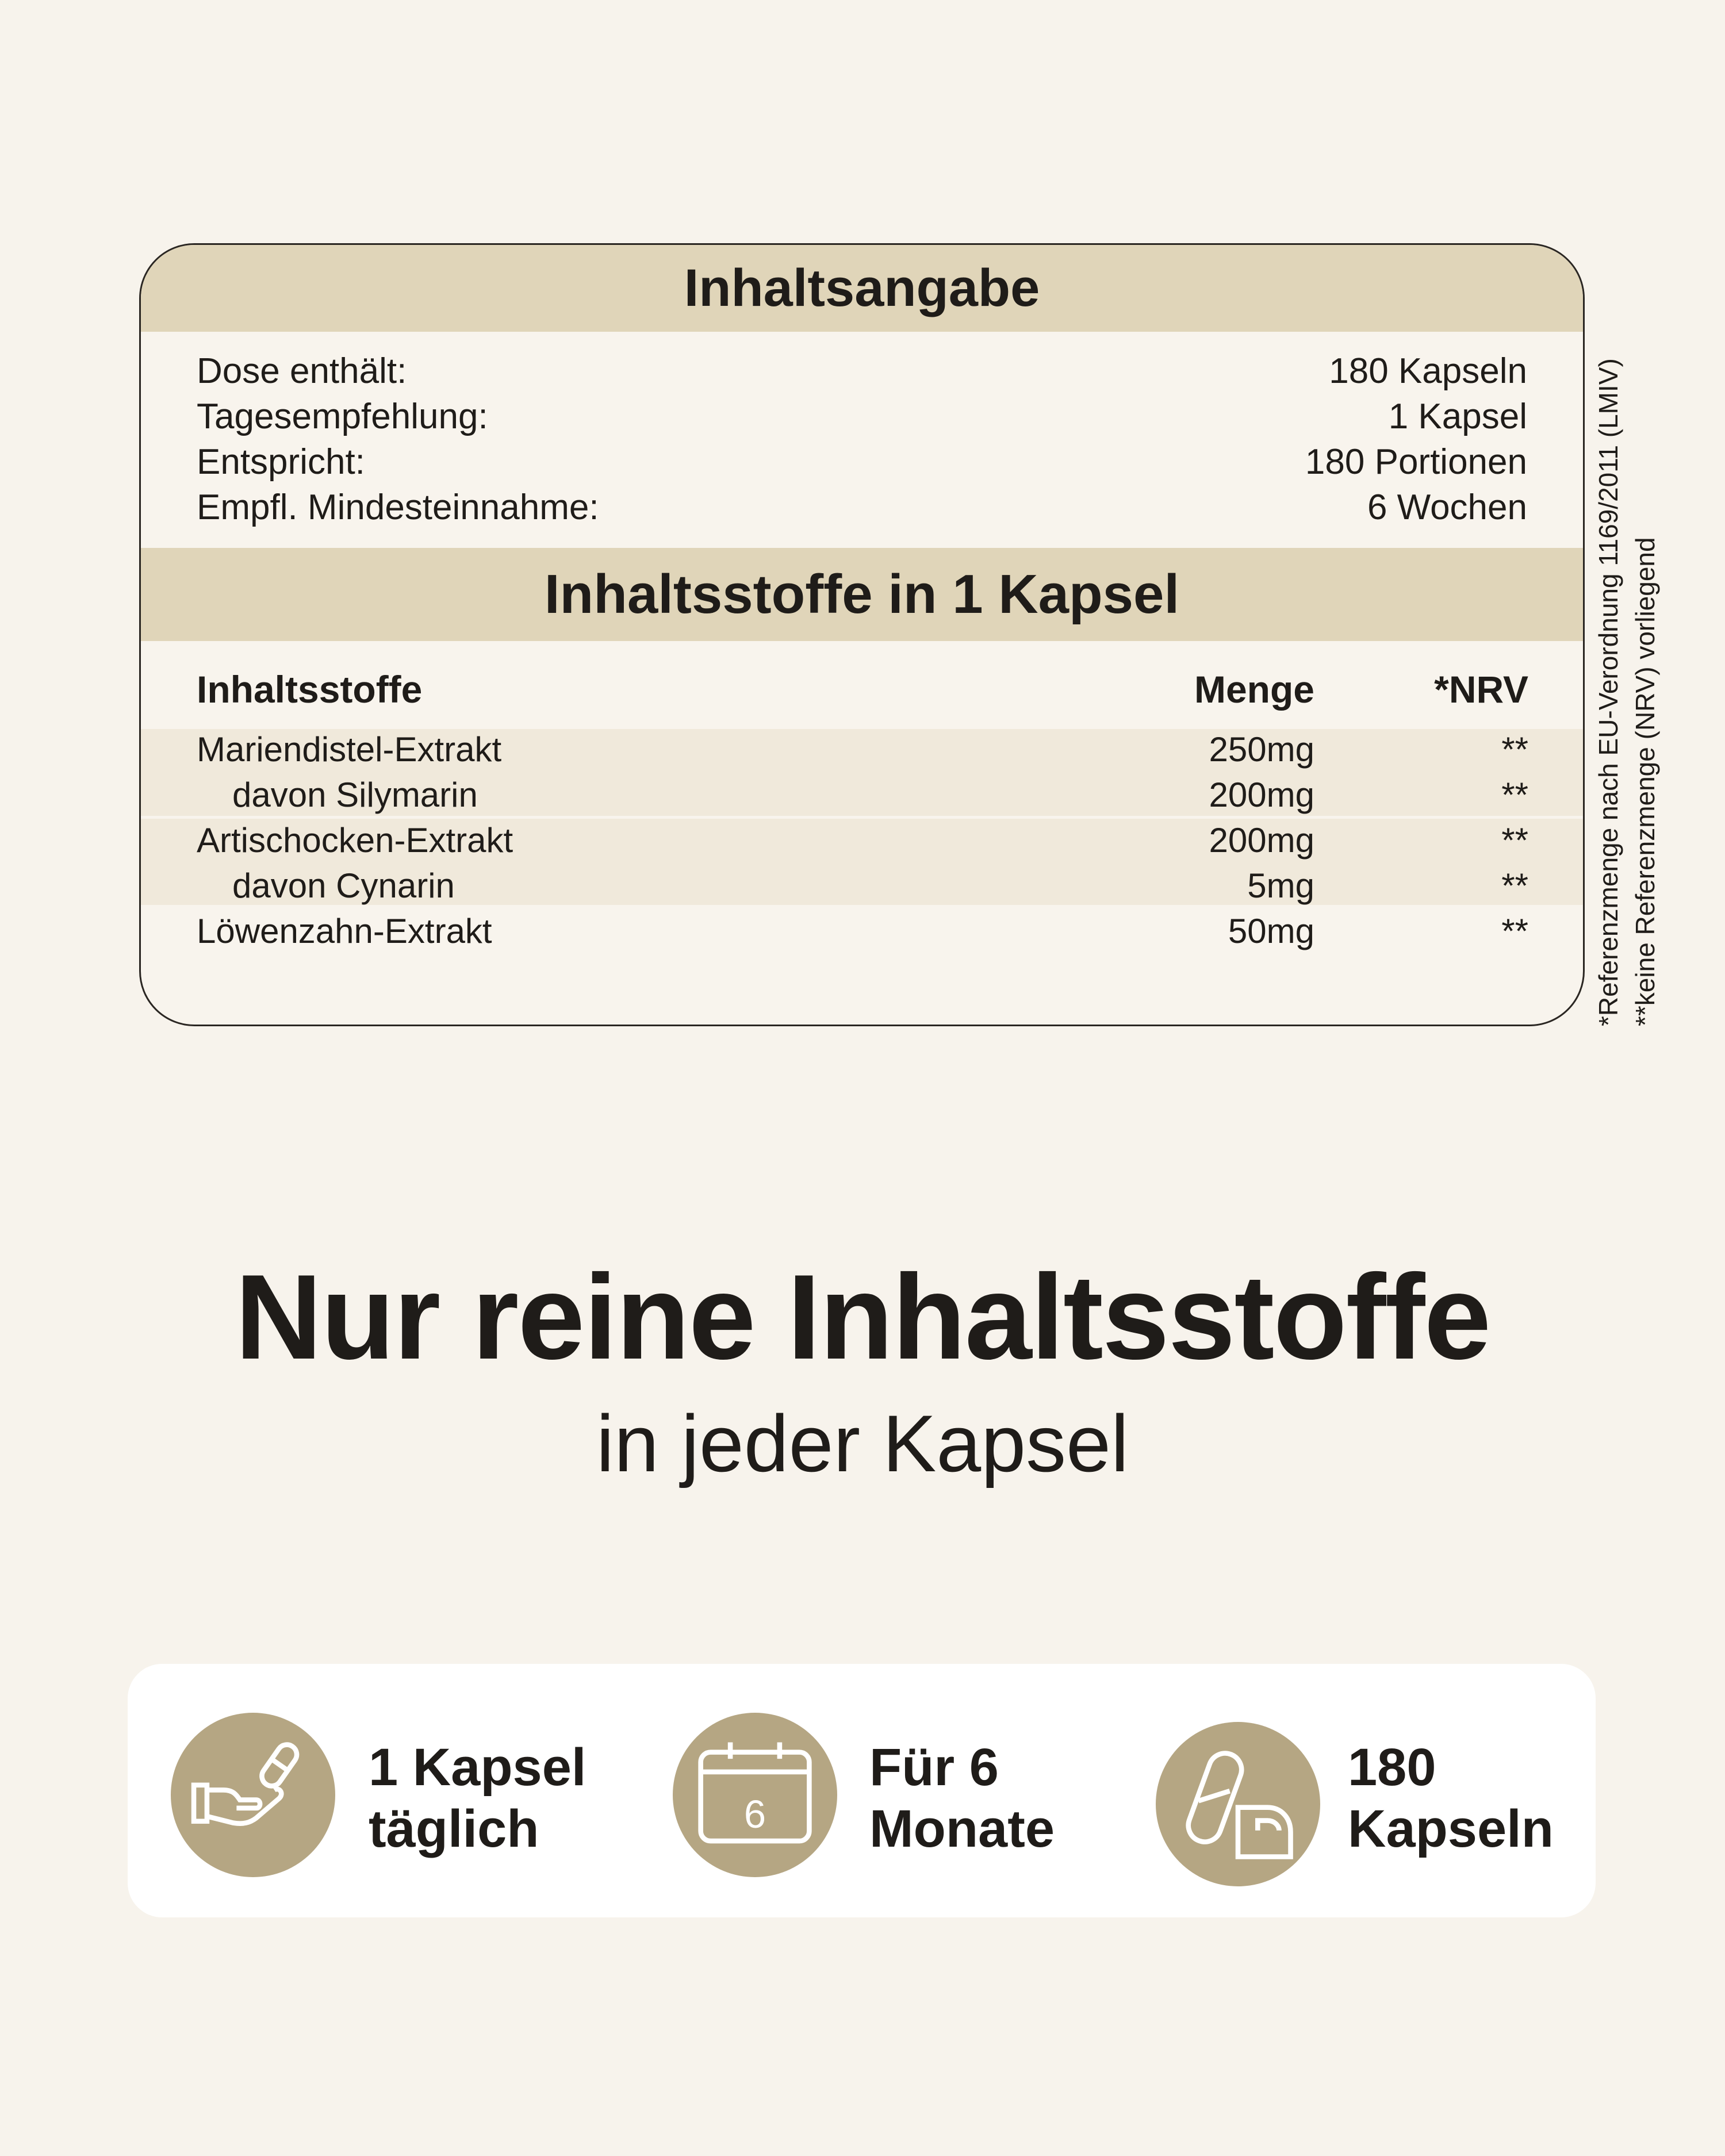 This screenshot has height=2156, width=1725. What do you see at coordinates (862, 507) in the screenshot?
I see `info-row: Empfl. Mindesteinnahme: 6 Wochen` at bounding box center [862, 507].